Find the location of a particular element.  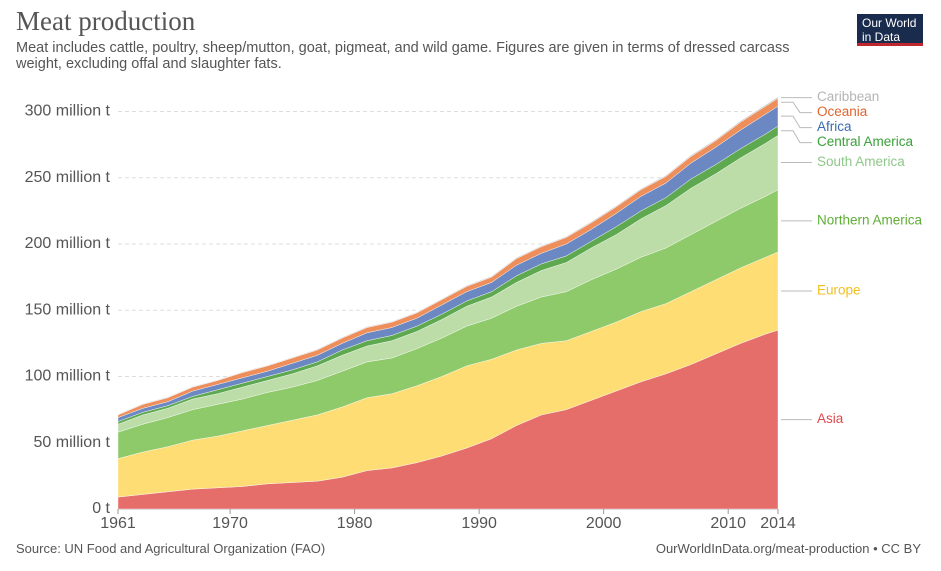

x-tick-label: 2014 is located at coordinates (778, 523).